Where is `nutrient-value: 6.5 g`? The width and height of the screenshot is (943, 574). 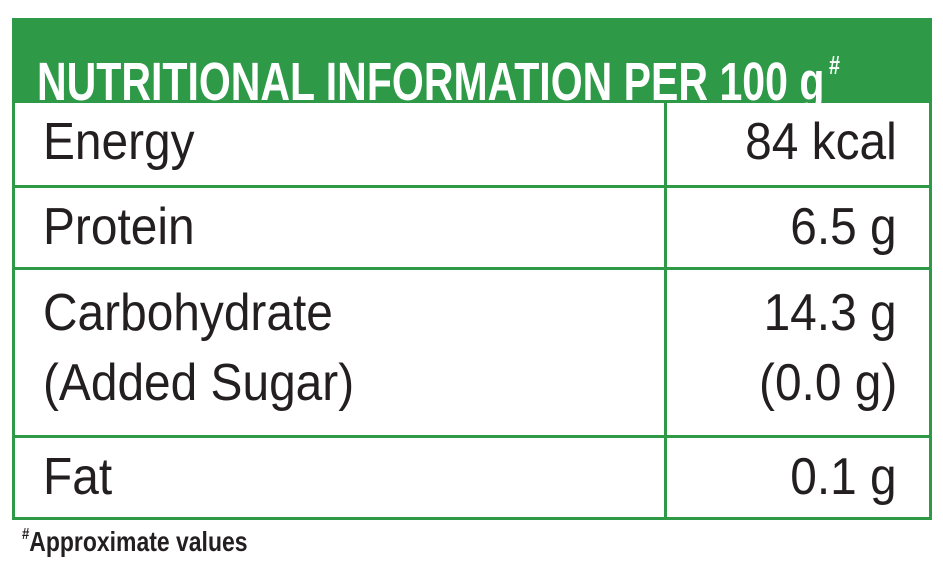 nutrient-value: 6.5 g is located at coordinates (843, 227).